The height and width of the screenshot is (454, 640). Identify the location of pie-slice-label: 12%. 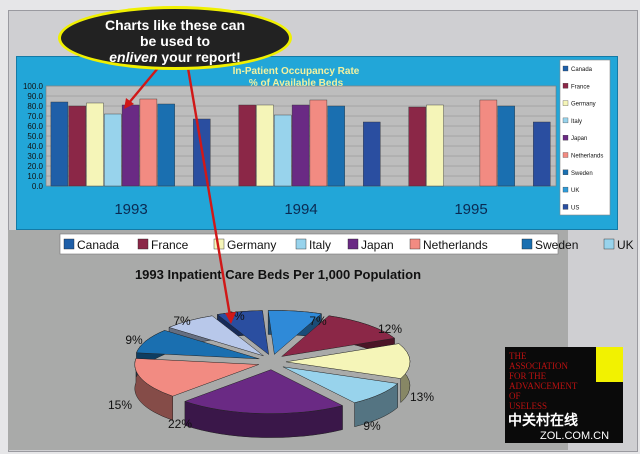
(390, 329).